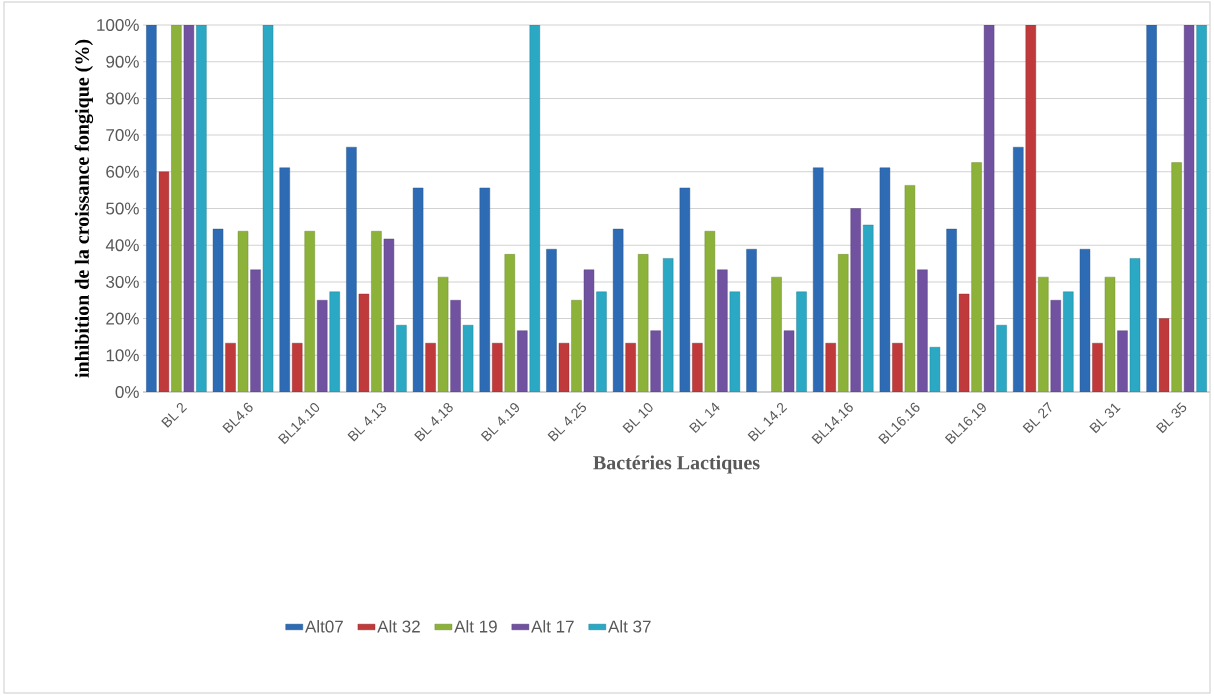  Describe the element at coordinates (475, 626) in the screenshot. I see `legend-label: Alt 19` at that location.